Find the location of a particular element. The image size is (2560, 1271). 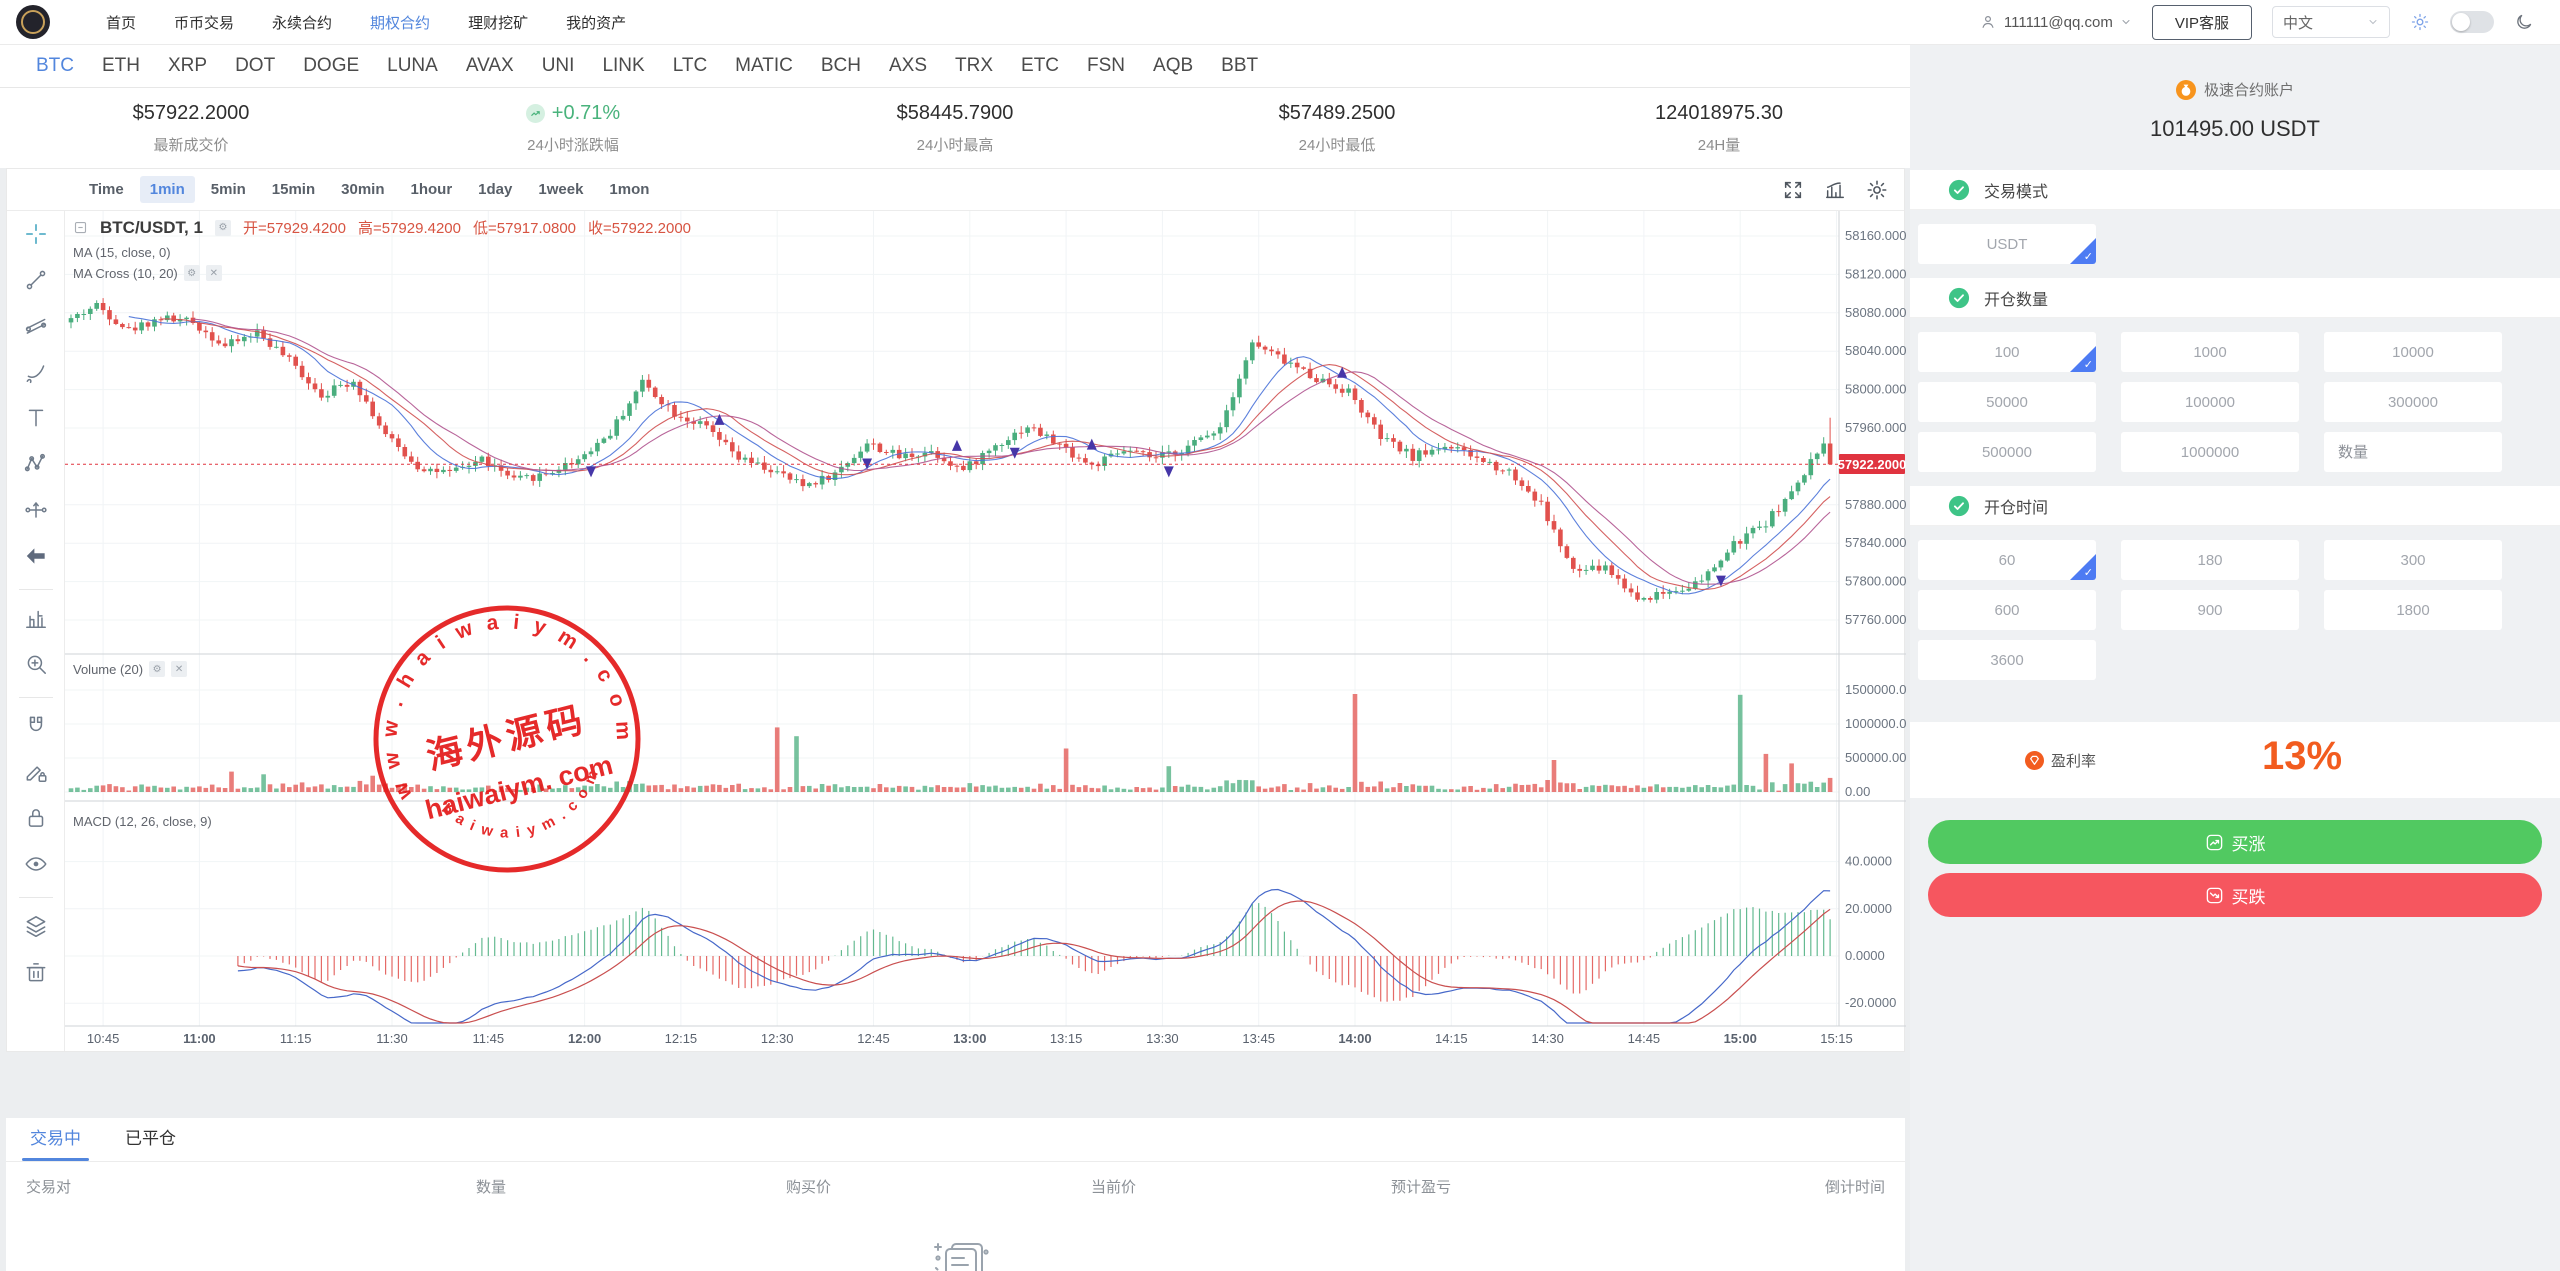

coin-tab-btc: BTC is located at coordinates (55, 65).